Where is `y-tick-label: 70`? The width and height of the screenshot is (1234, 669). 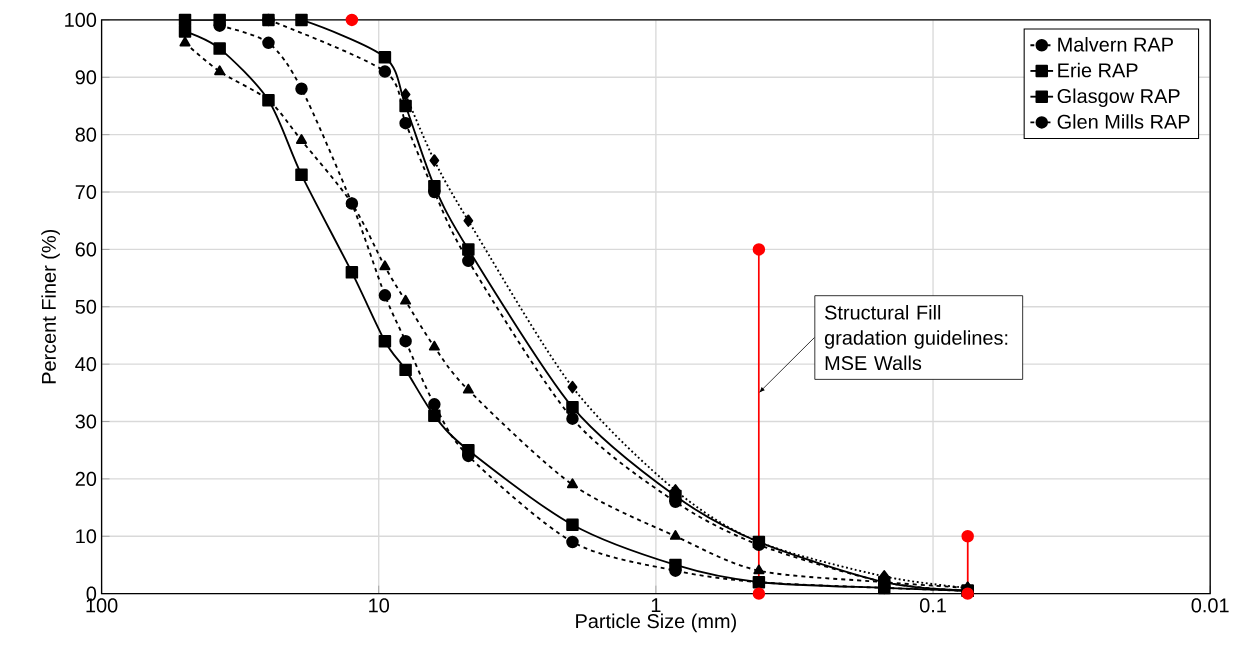
y-tick-label: 70 is located at coordinates (86, 191).